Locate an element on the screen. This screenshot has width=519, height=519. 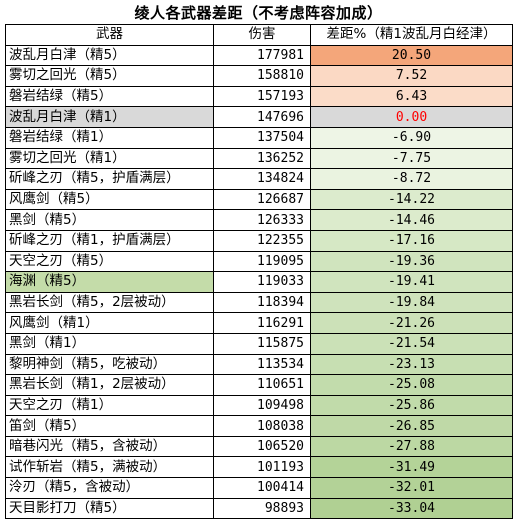
diff-percent-cell: 7.52 is located at coordinates (411, 76).